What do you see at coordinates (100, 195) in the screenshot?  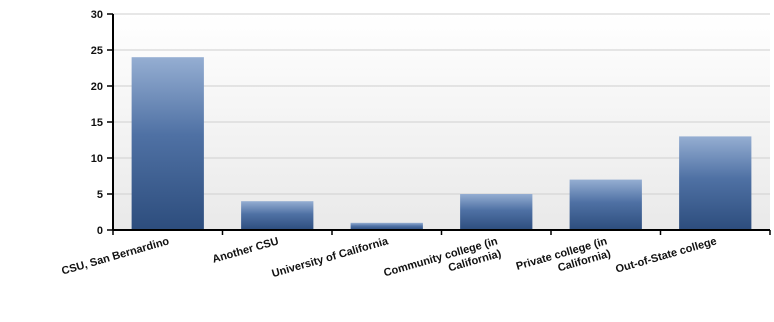 I see `y-tick-label: 5` at bounding box center [100, 195].